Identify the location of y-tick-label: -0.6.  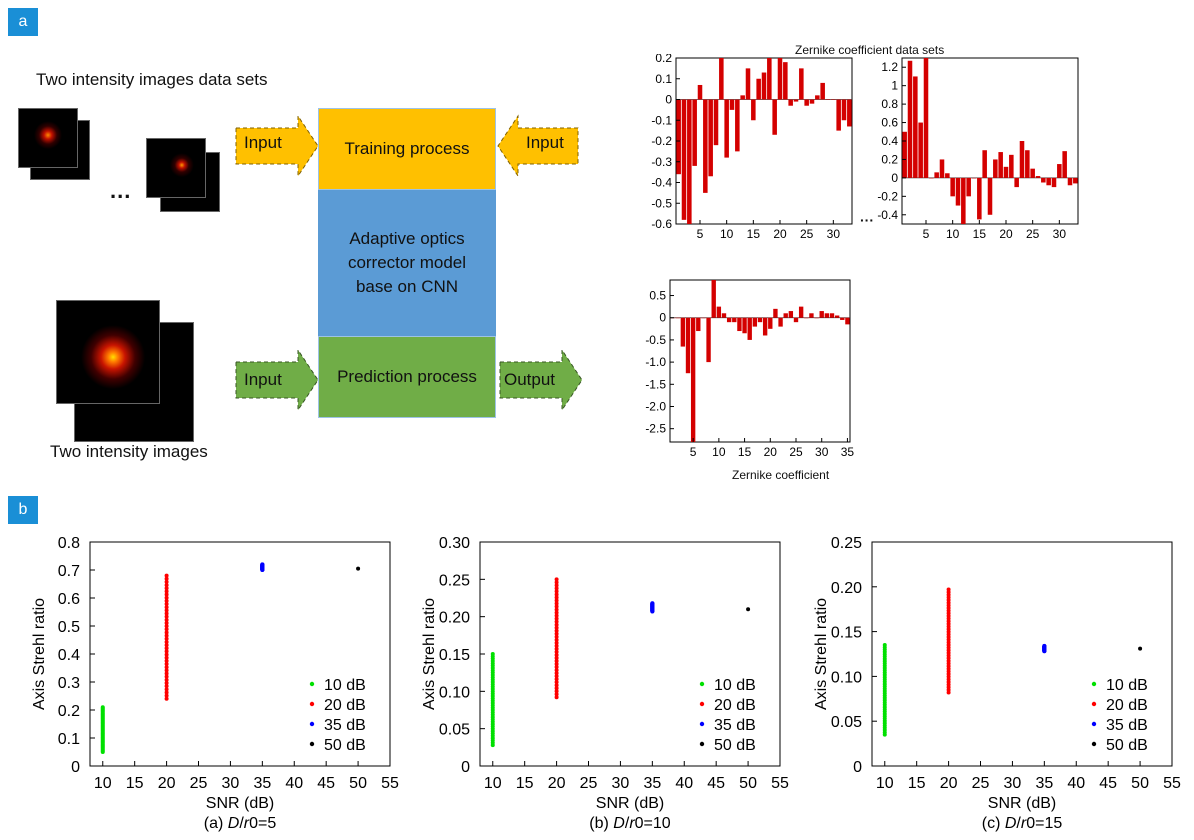
(661, 224).